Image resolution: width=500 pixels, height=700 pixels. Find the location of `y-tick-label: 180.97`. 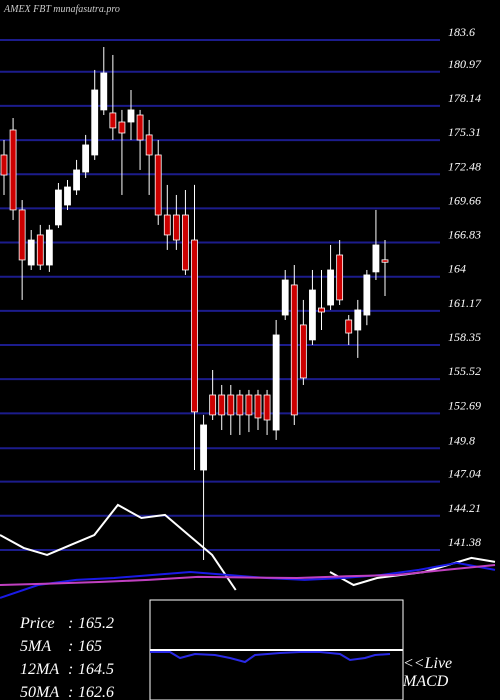

y-tick-label: 180.97 is located at coordinates (465, 64).